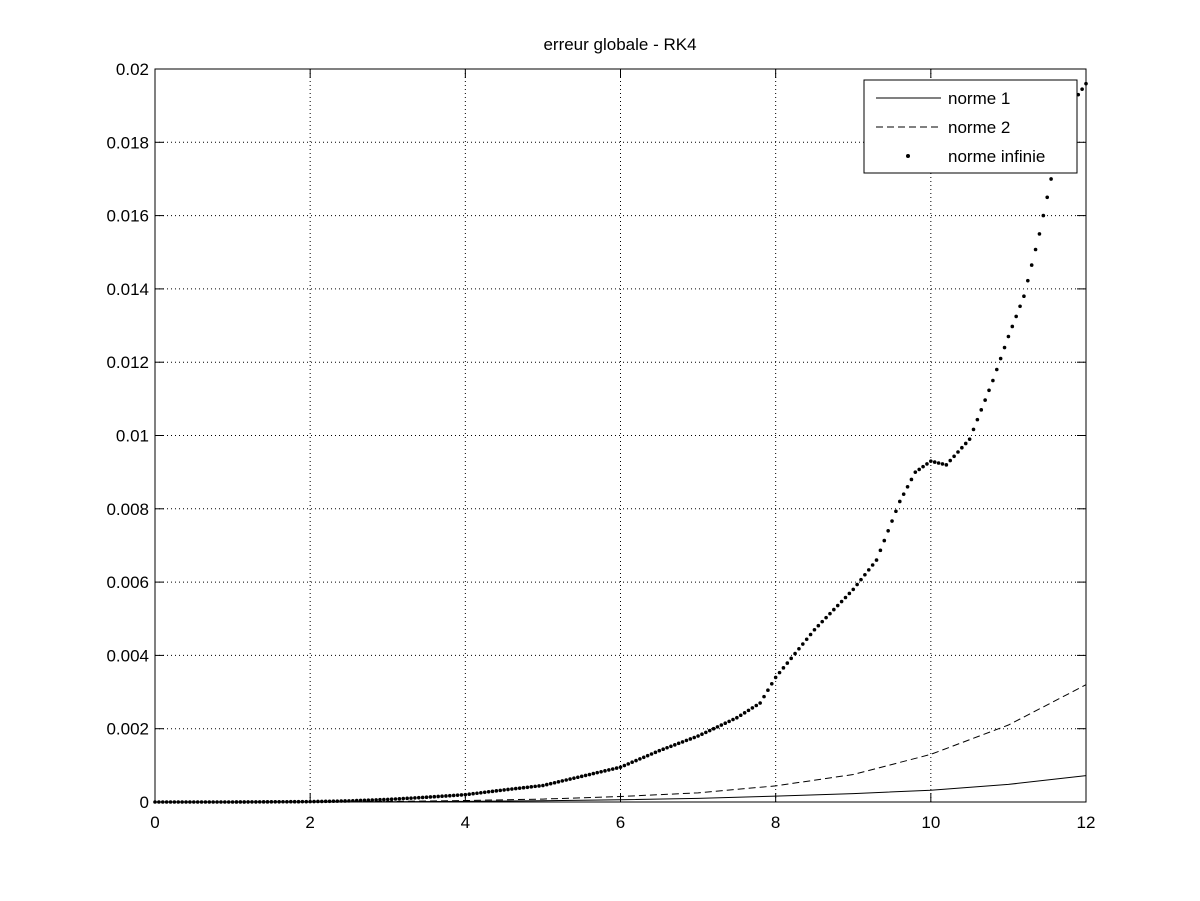 This screenshot has width=1200, height=901. What do you see at coordinates (1086, 822) in the screenshot?
I see `x-tick-label: 12` at bounding box center [1086, 822].